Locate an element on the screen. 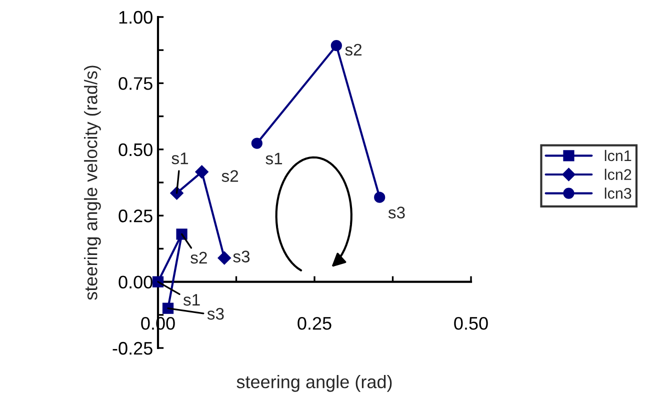 Image resolution: width=671 pixels, height=402 pixels. legend-label: lcn2 is located at coordinates (618, 174).